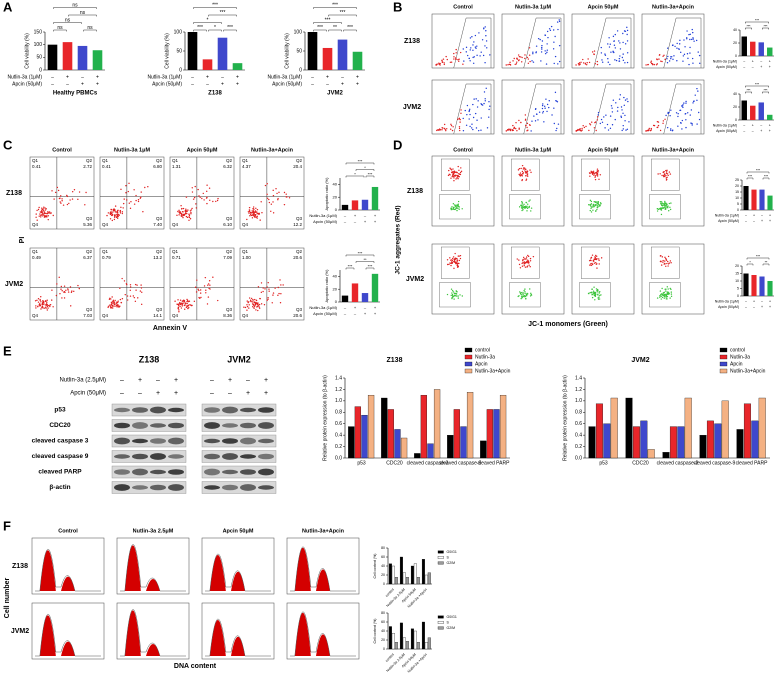  Describe the element at coordinates (202, 193) in the screenshot. I see `plot-frame` at that location.